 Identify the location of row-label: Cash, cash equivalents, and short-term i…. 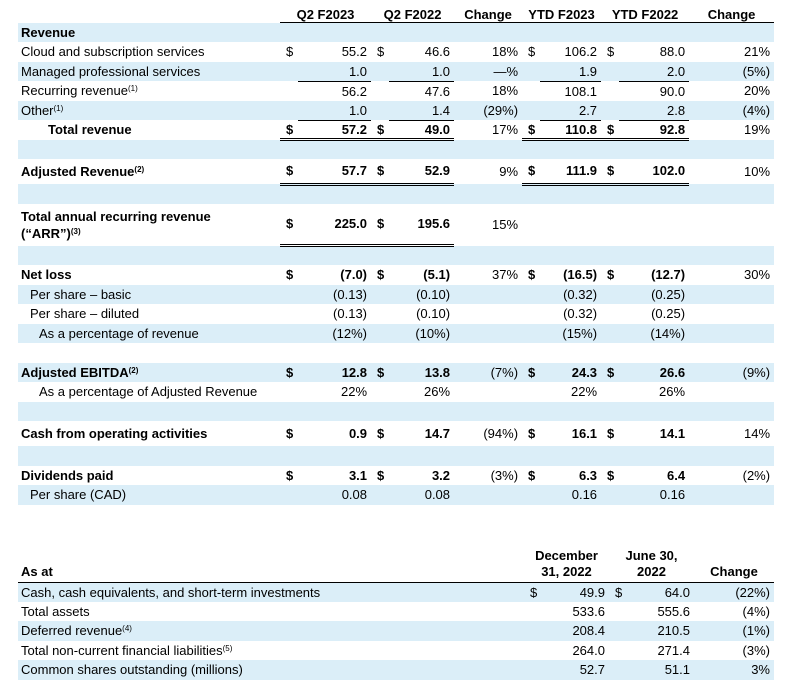
(271, 592).